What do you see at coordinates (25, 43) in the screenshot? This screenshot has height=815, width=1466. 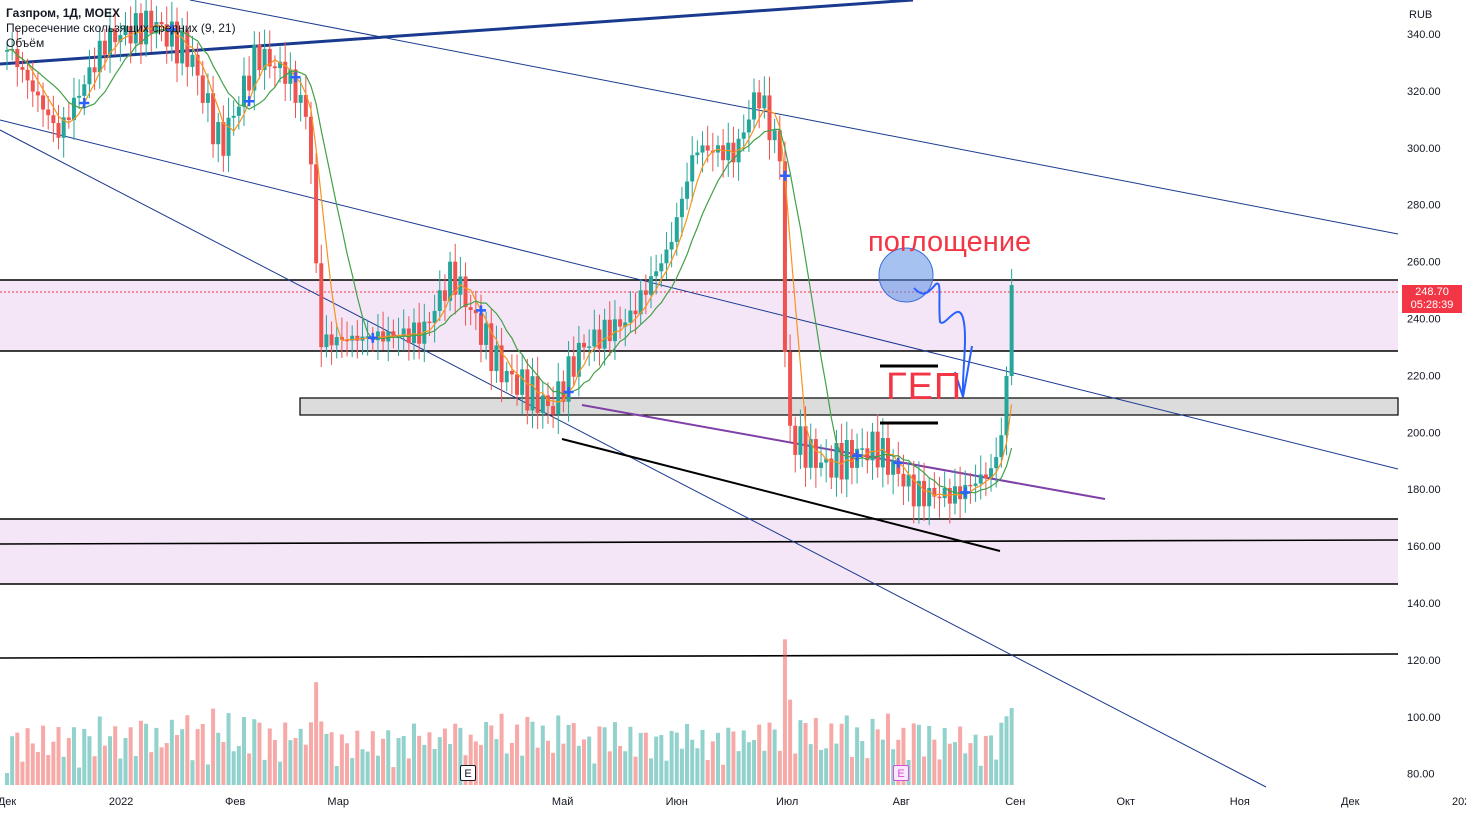 I see `volume-label: Объём` at bounding box center [25, 43].